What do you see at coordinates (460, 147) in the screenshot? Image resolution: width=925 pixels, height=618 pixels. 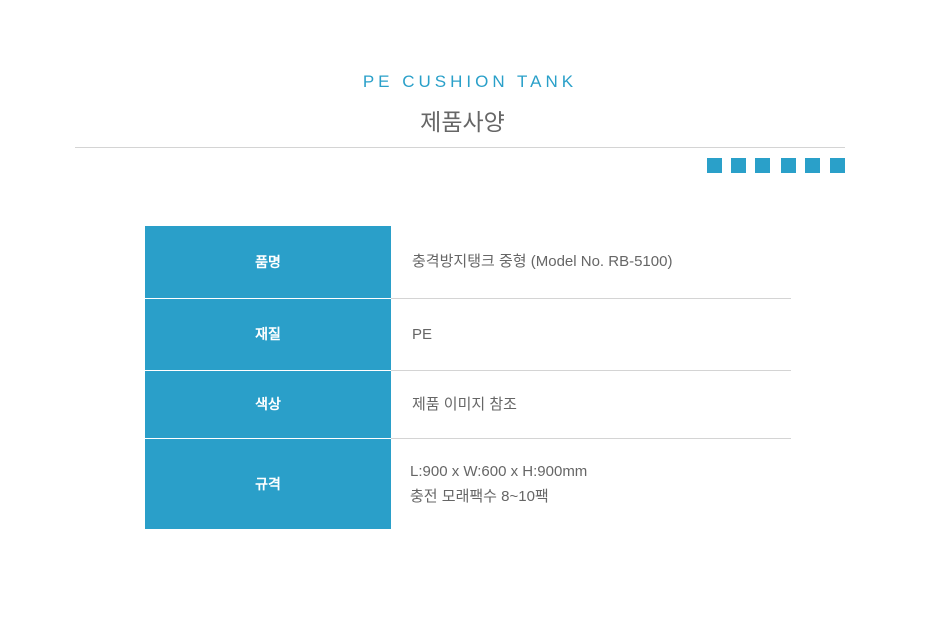 I see `divider` at bounding box center [460, 147].